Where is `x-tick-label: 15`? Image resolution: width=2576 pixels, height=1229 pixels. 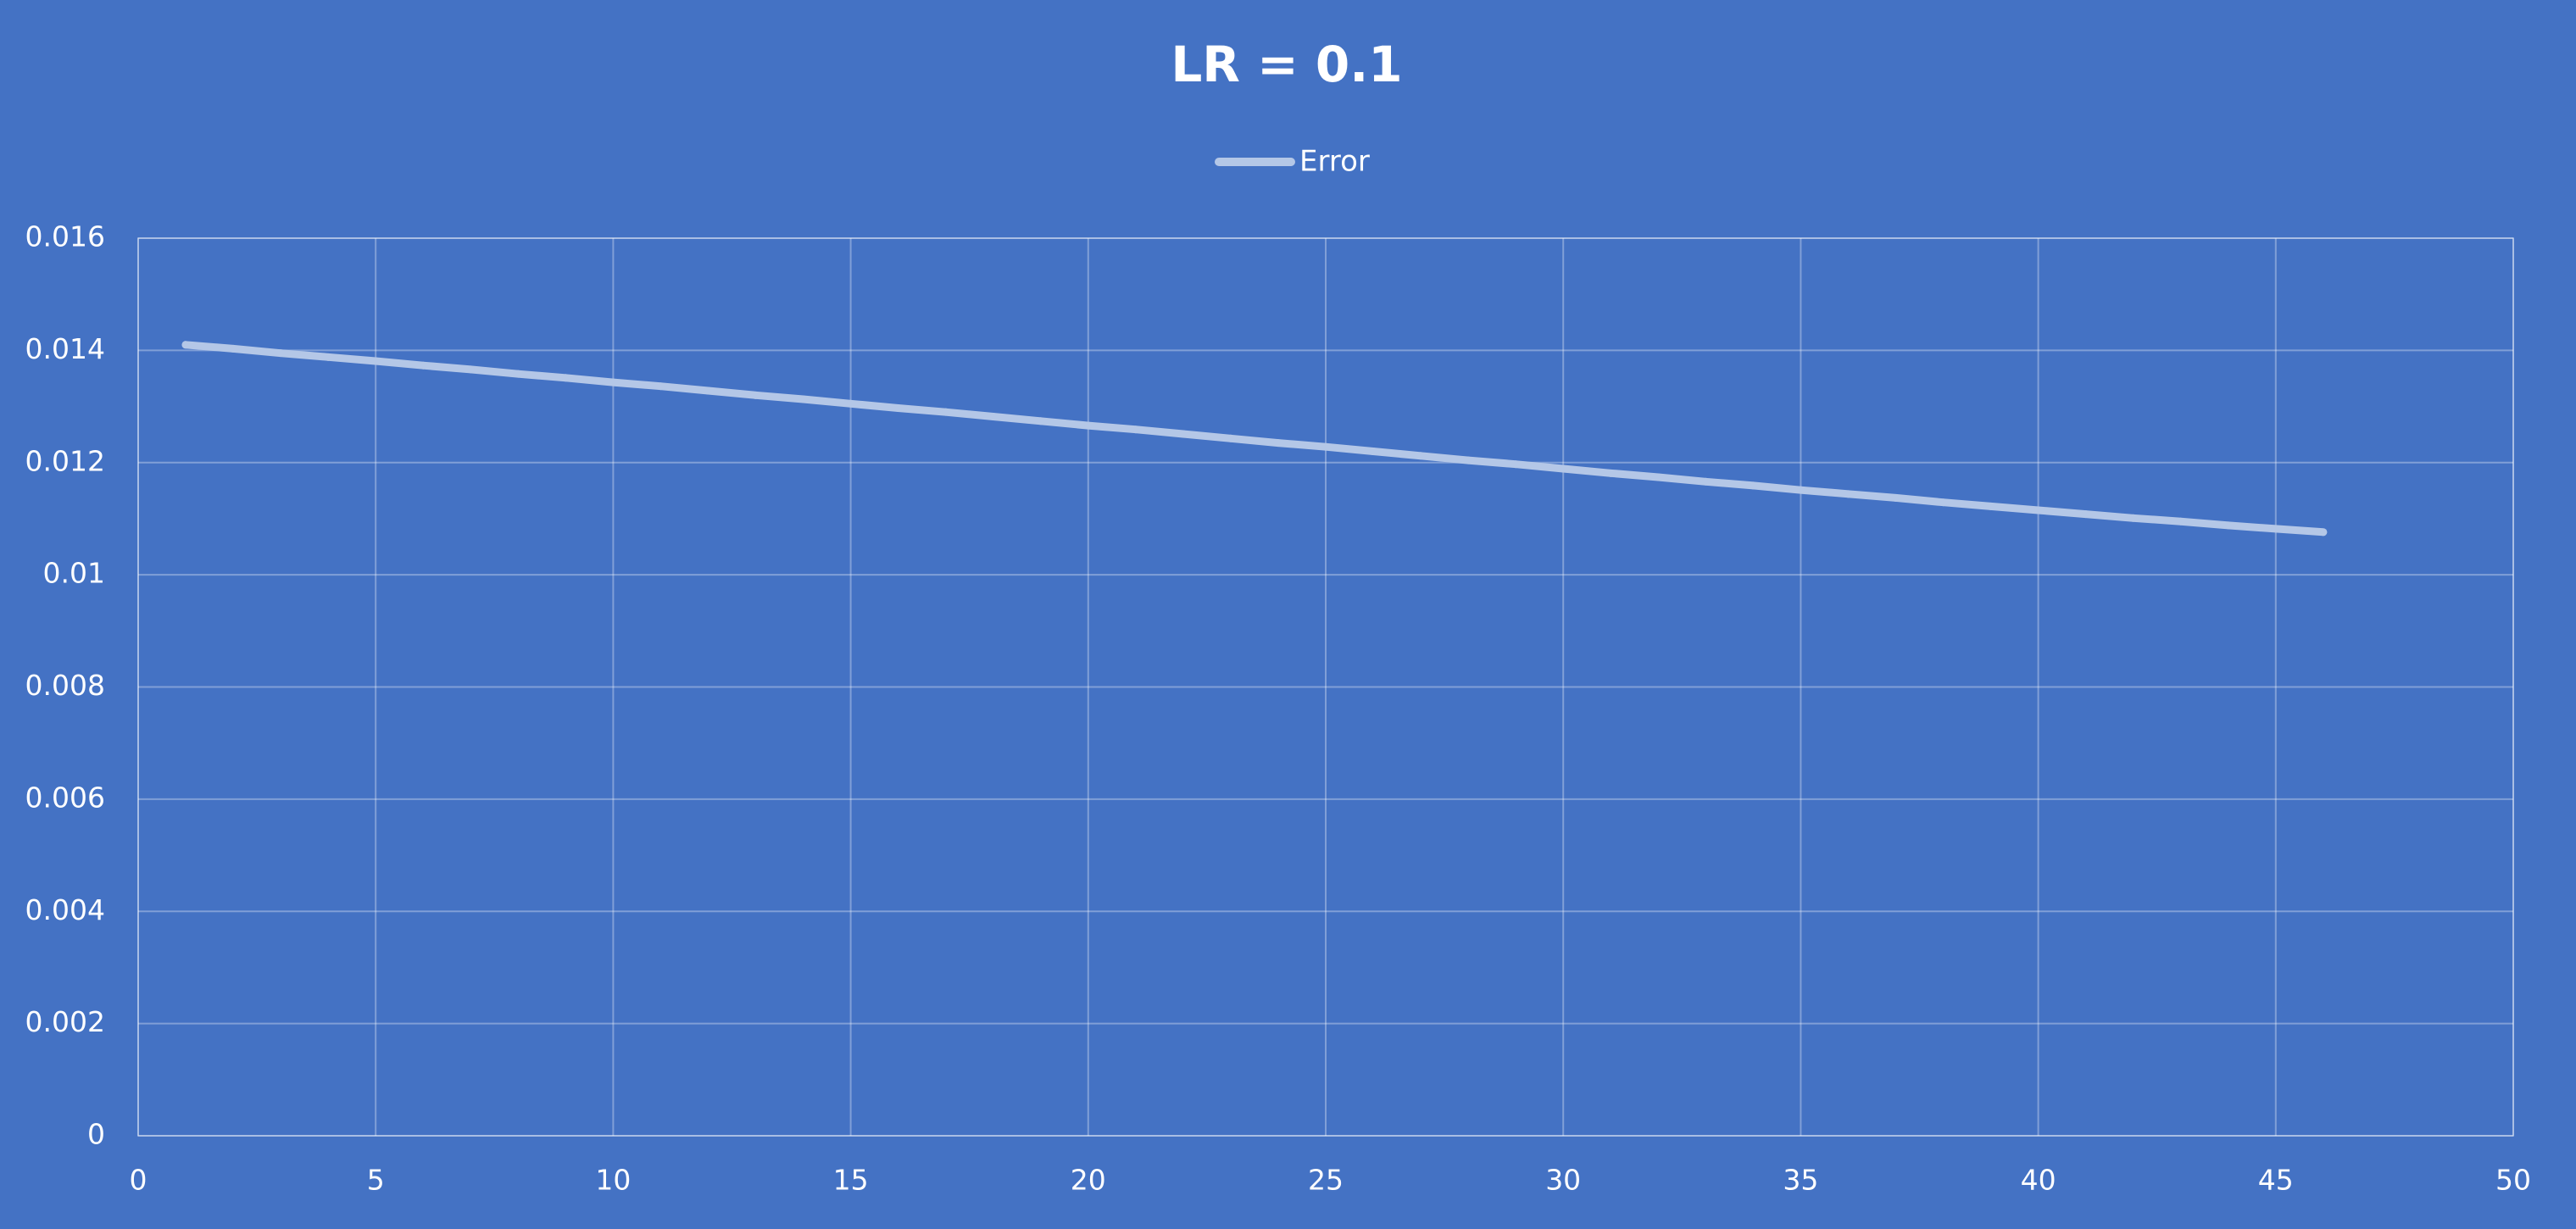
x-tick-label: 15 is located at coordinates (851, 1180).